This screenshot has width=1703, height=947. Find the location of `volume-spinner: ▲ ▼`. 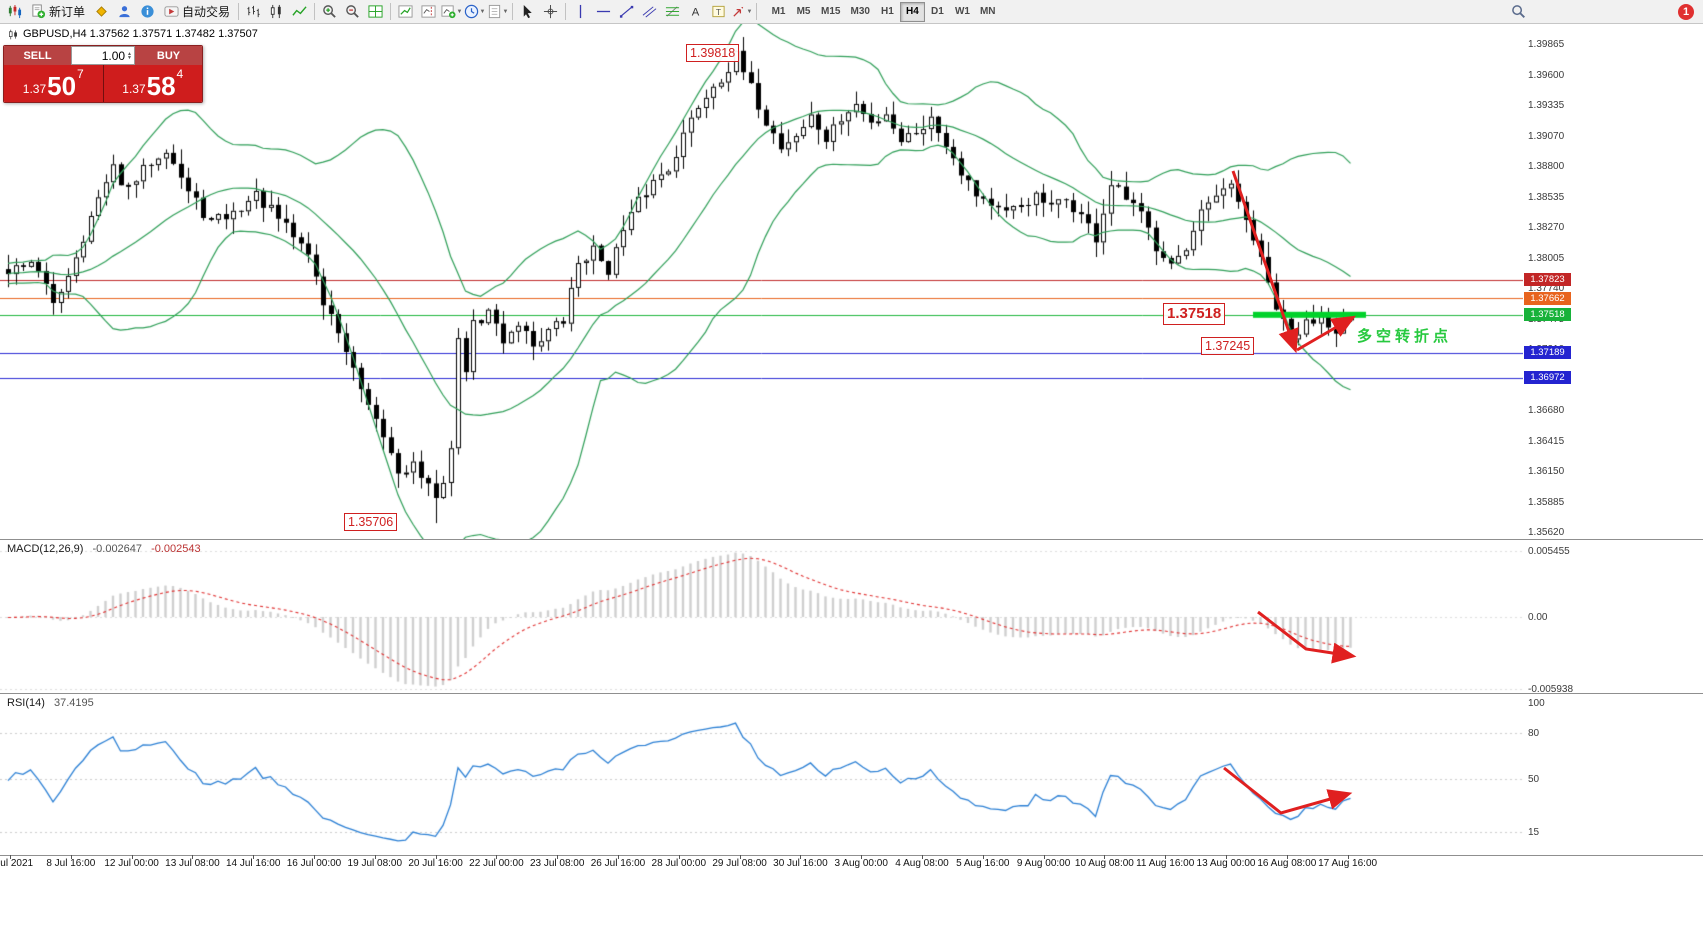

volume-spinner: ▲ ▼ is located at coordinates (129, 55).